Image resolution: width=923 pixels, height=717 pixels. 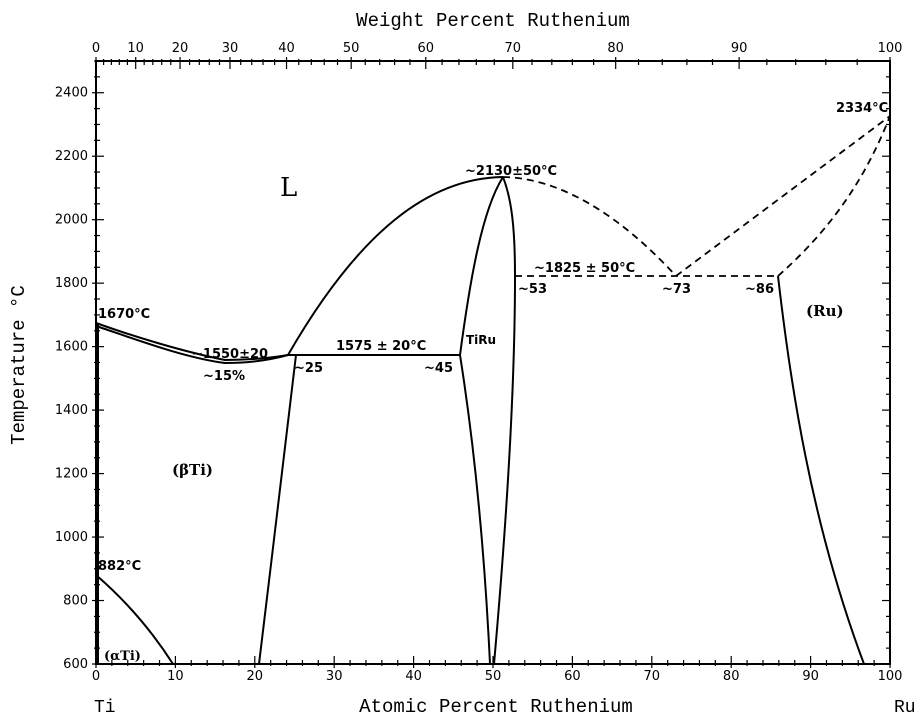 What do you see at coordinates (96, 48) in the screenshot?
I see `top-tick-label: 0` at bounding box center [96, 48].